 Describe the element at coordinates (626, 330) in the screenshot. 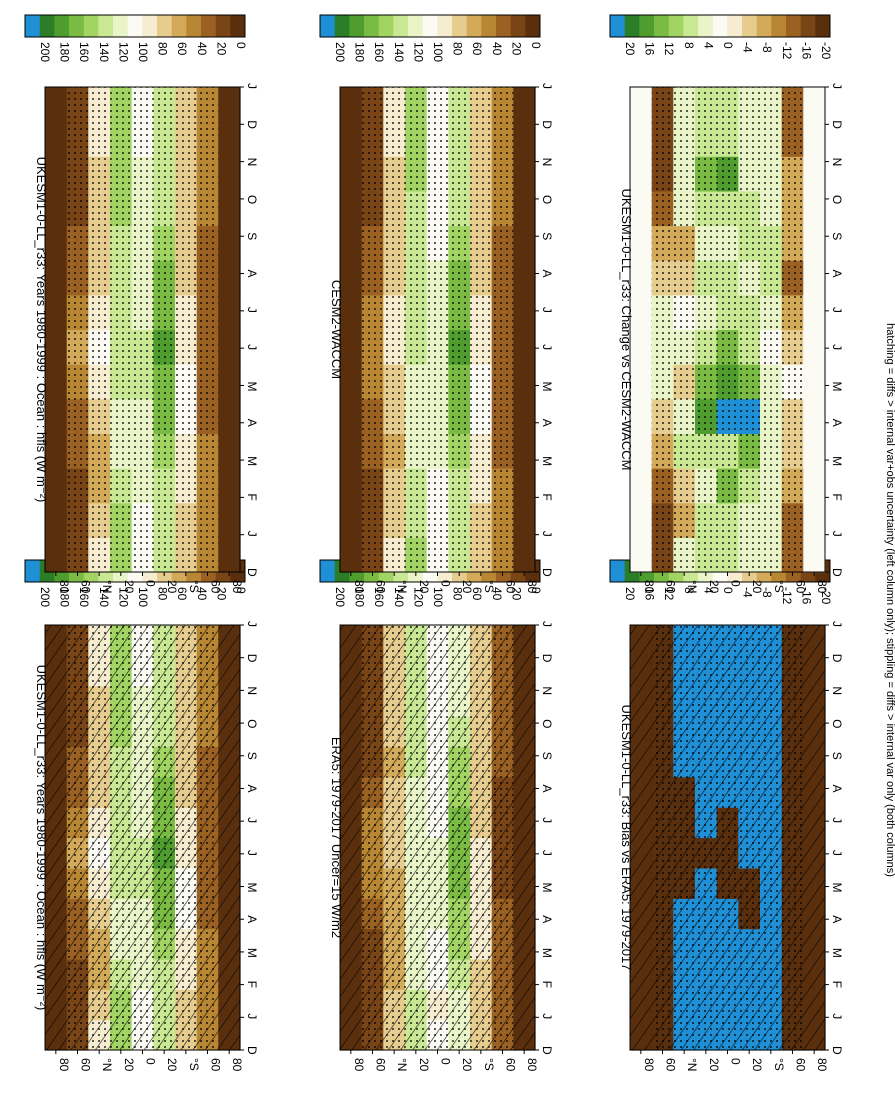

I see `panel-title: UKESM1-0-LL_r33: Change vs CESM2-WACCM` at that location.